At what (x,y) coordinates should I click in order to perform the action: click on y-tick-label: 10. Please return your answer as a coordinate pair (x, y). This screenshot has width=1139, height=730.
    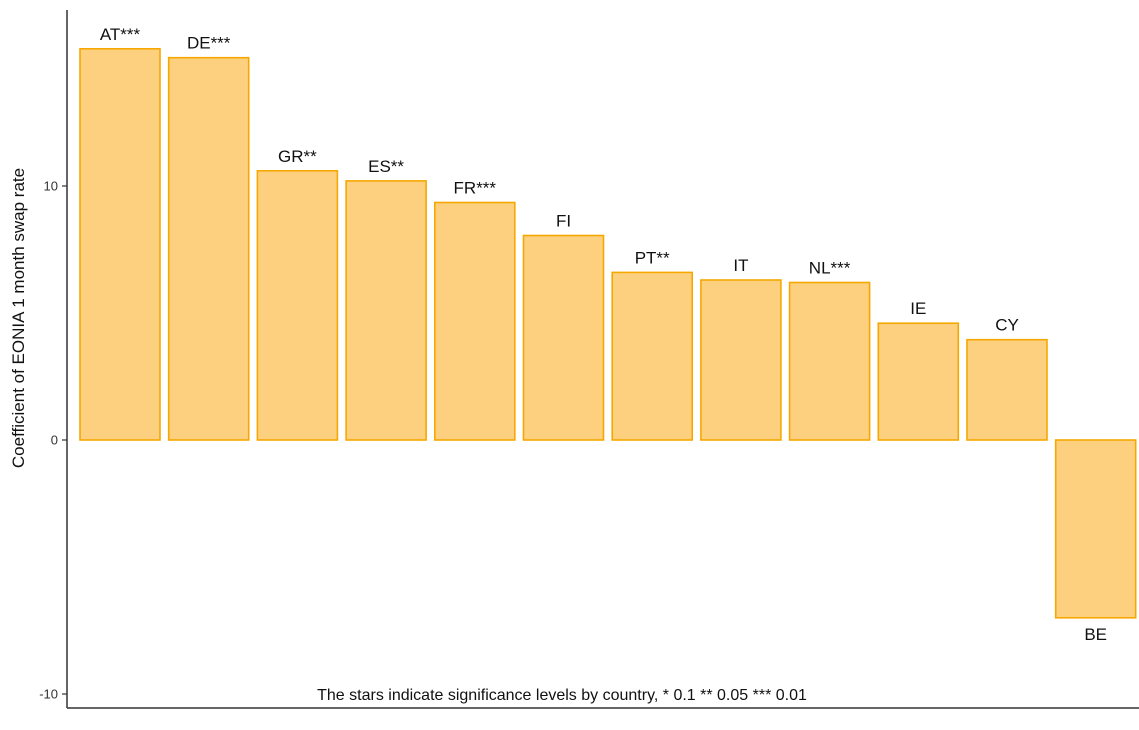
    Looking at the image, I should click on (51, 186).